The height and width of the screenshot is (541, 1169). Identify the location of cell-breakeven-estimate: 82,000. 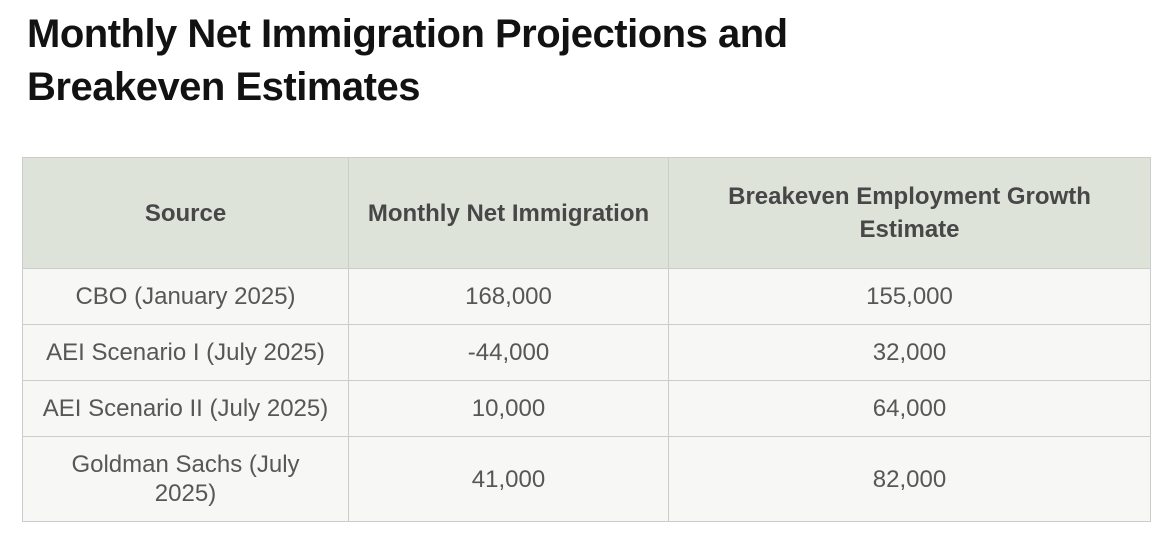
(909, 479).